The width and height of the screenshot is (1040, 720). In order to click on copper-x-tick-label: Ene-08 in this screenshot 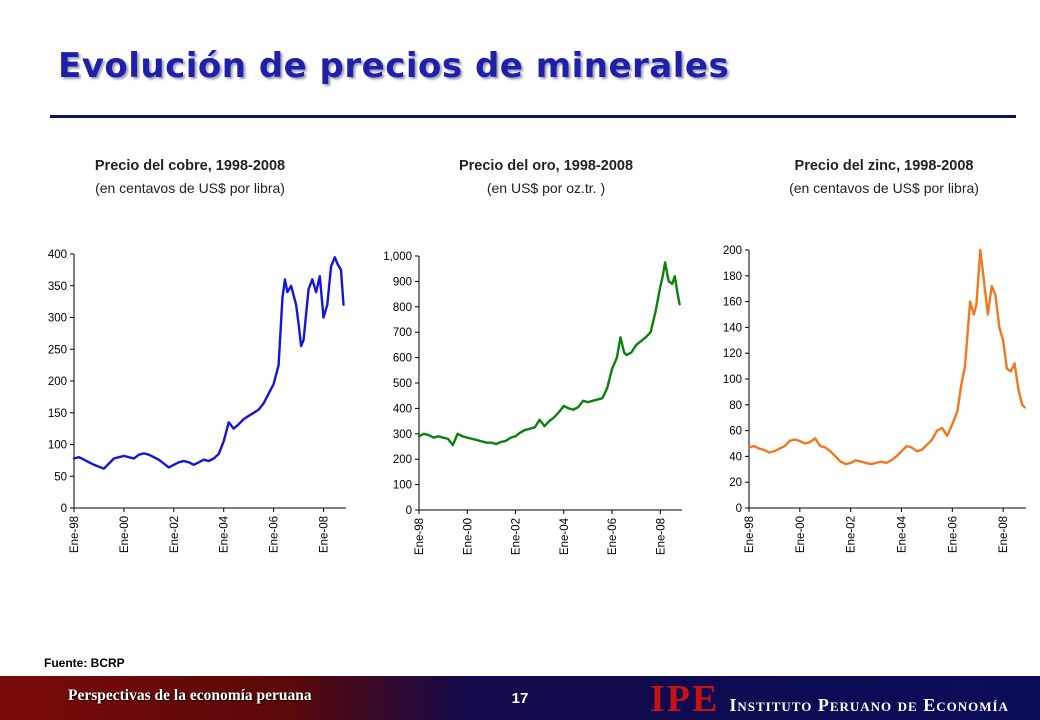, I will do `click(325, 534)`.